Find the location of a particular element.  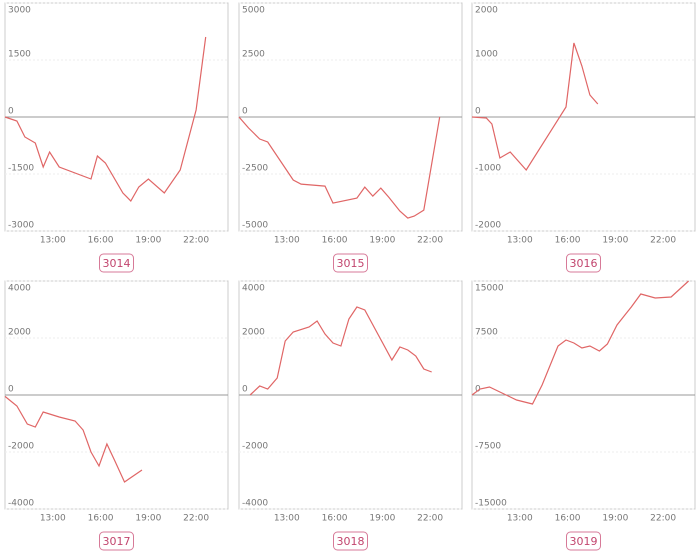

y-tick-label: -7500 is located at coordinates (488, 447).